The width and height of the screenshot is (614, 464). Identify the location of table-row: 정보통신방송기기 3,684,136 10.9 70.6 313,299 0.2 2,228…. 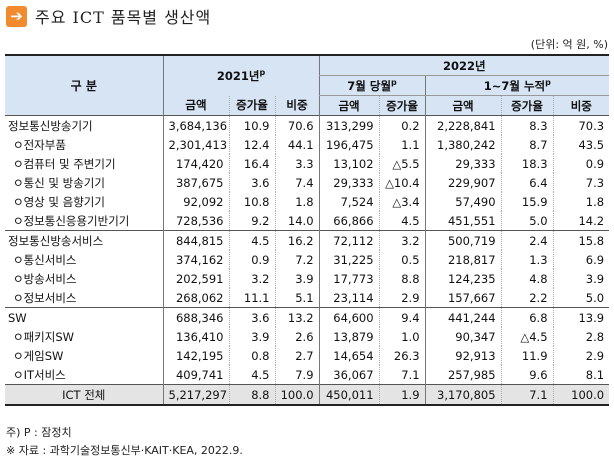
(307, 125).